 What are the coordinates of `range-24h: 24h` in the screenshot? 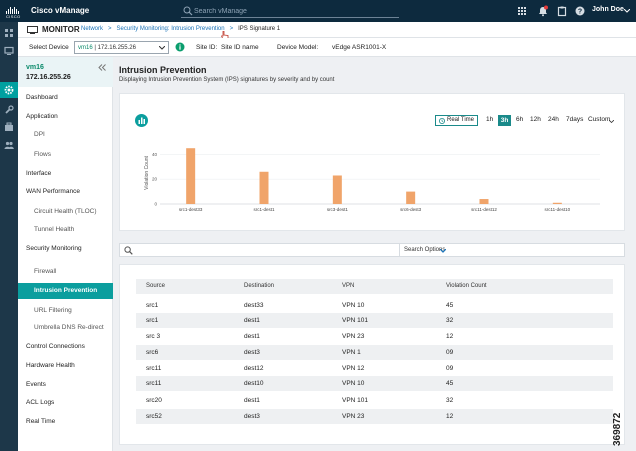 It's located at (553, 119).